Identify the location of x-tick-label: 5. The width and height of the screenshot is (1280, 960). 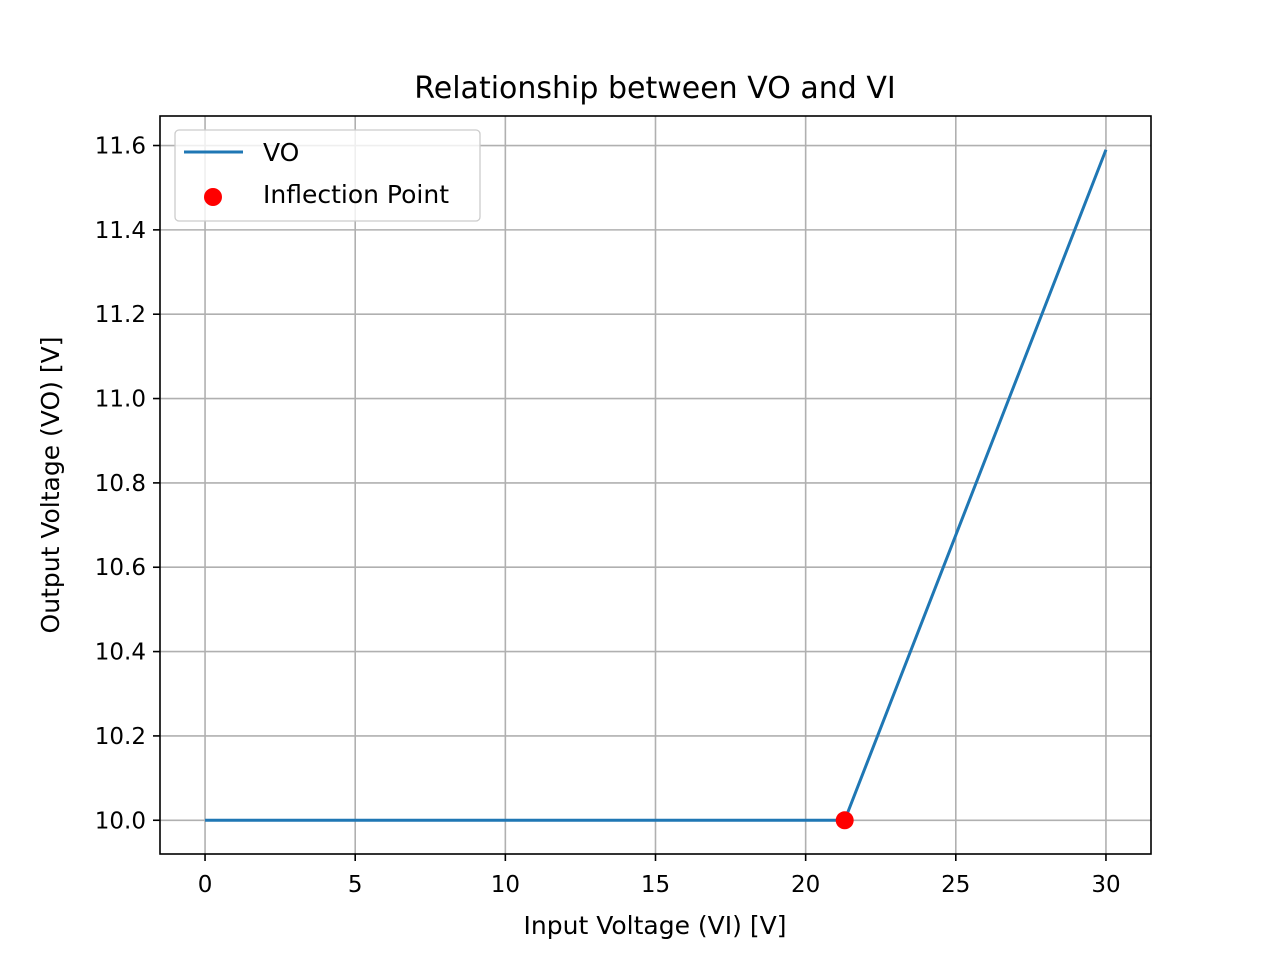
(355, 885).